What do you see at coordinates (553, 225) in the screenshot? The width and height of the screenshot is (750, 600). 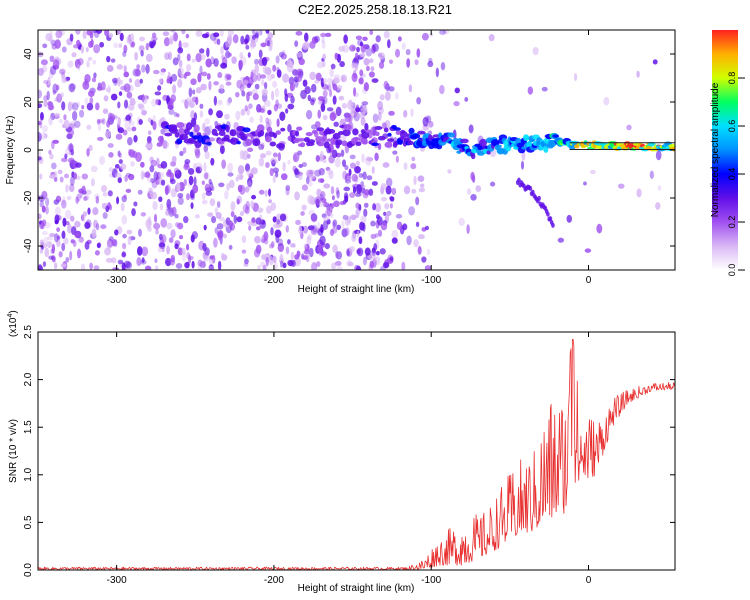 I see `secondary-signal-cell` at bounding box center [553, 225].